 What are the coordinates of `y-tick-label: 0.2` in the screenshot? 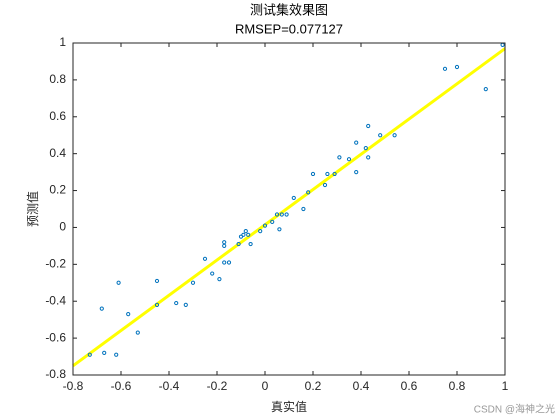 It's located at (57, 190).